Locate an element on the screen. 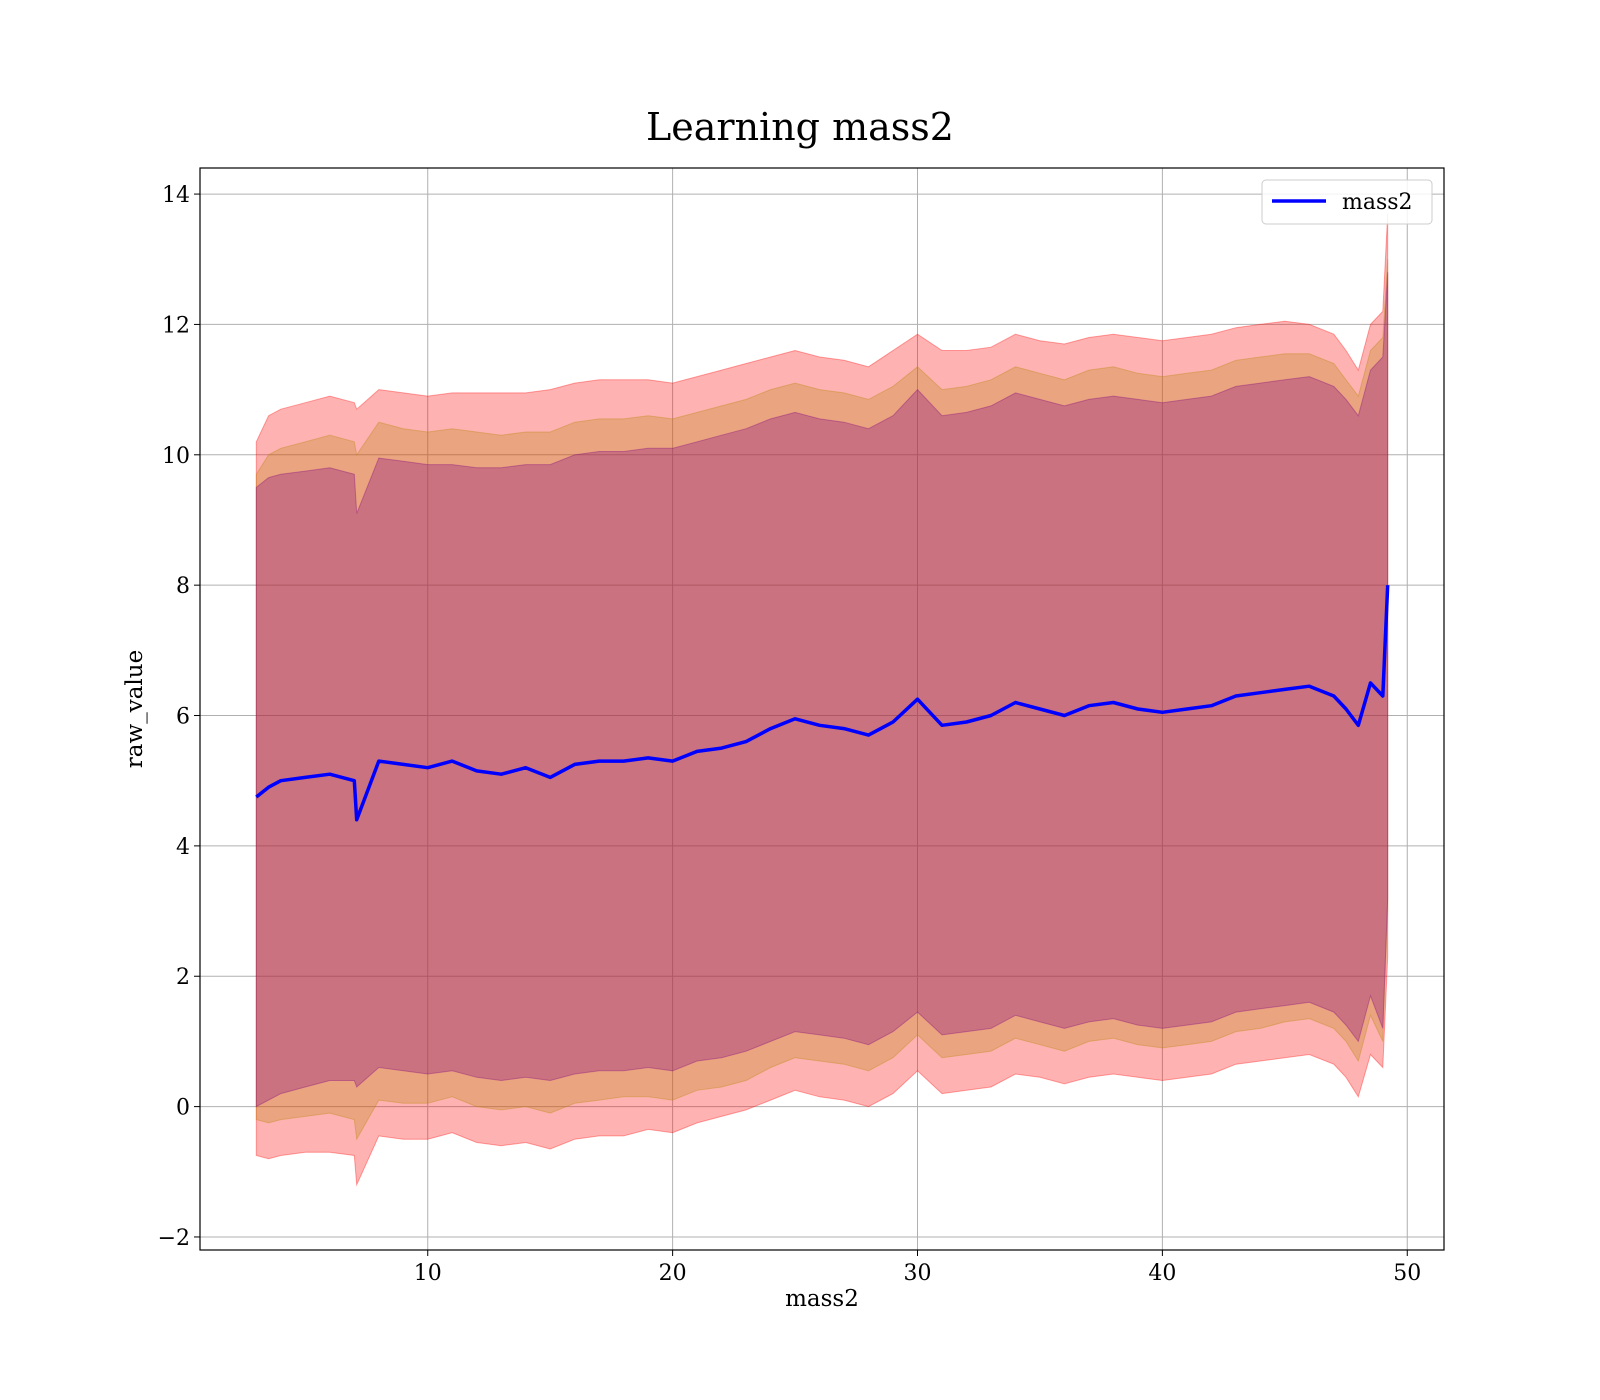 The width and height of the screenshot is (1600, 1400). series-lines is located at coordinates (822, 703).